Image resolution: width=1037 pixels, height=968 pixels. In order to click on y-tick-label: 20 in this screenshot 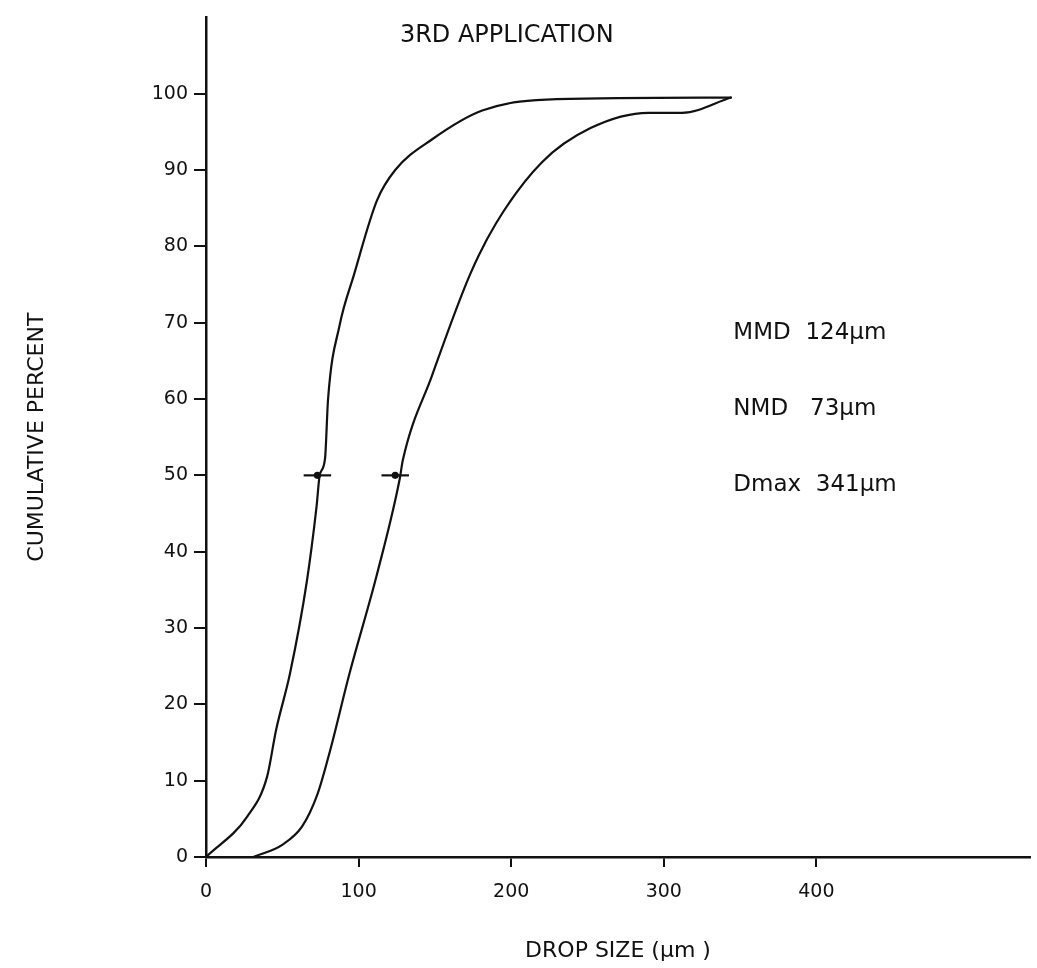, I will do `click(175, 702)`.